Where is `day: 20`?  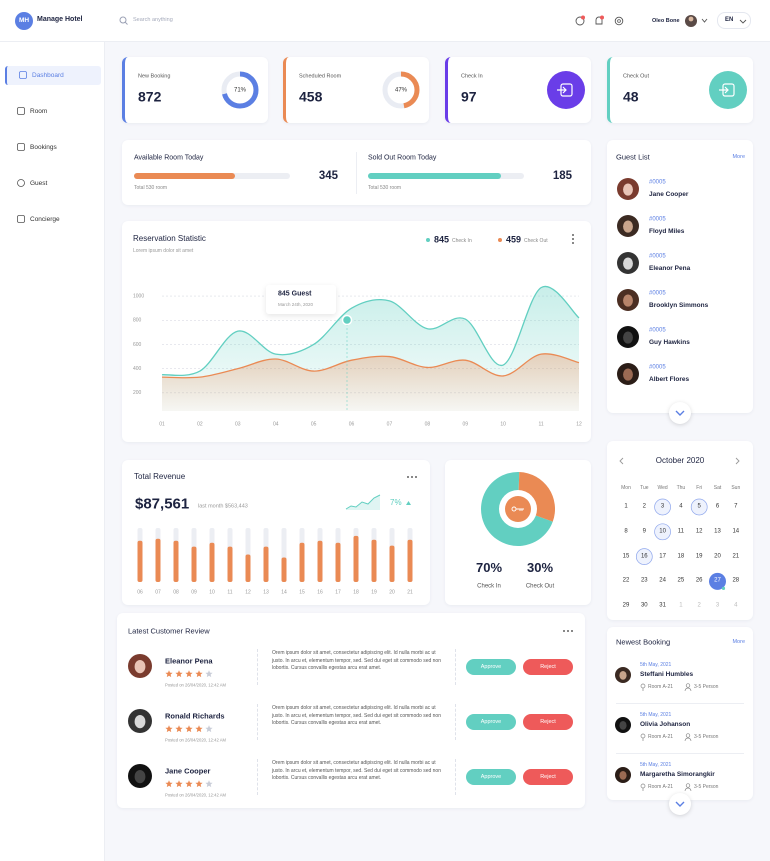 day: 20 is located at coordinates (717, 555).